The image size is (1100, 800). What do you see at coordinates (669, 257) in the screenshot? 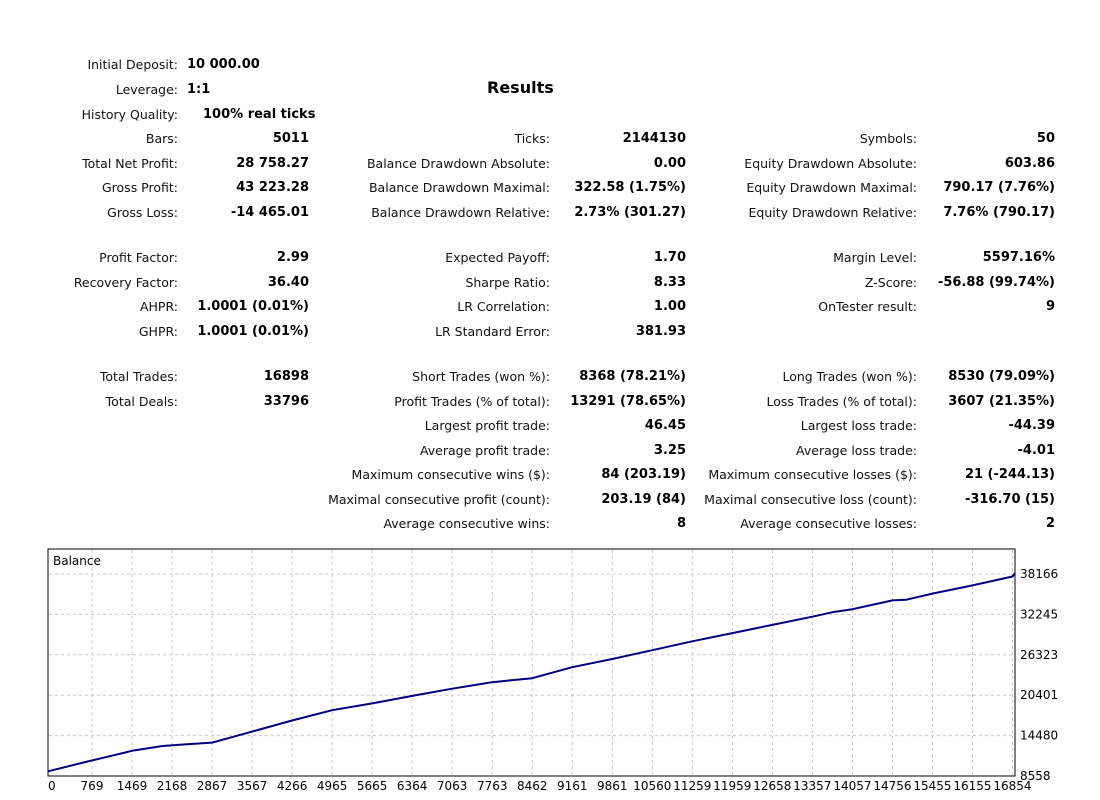
I see `stat-value: 1.70` at bounding box center [669, 257].